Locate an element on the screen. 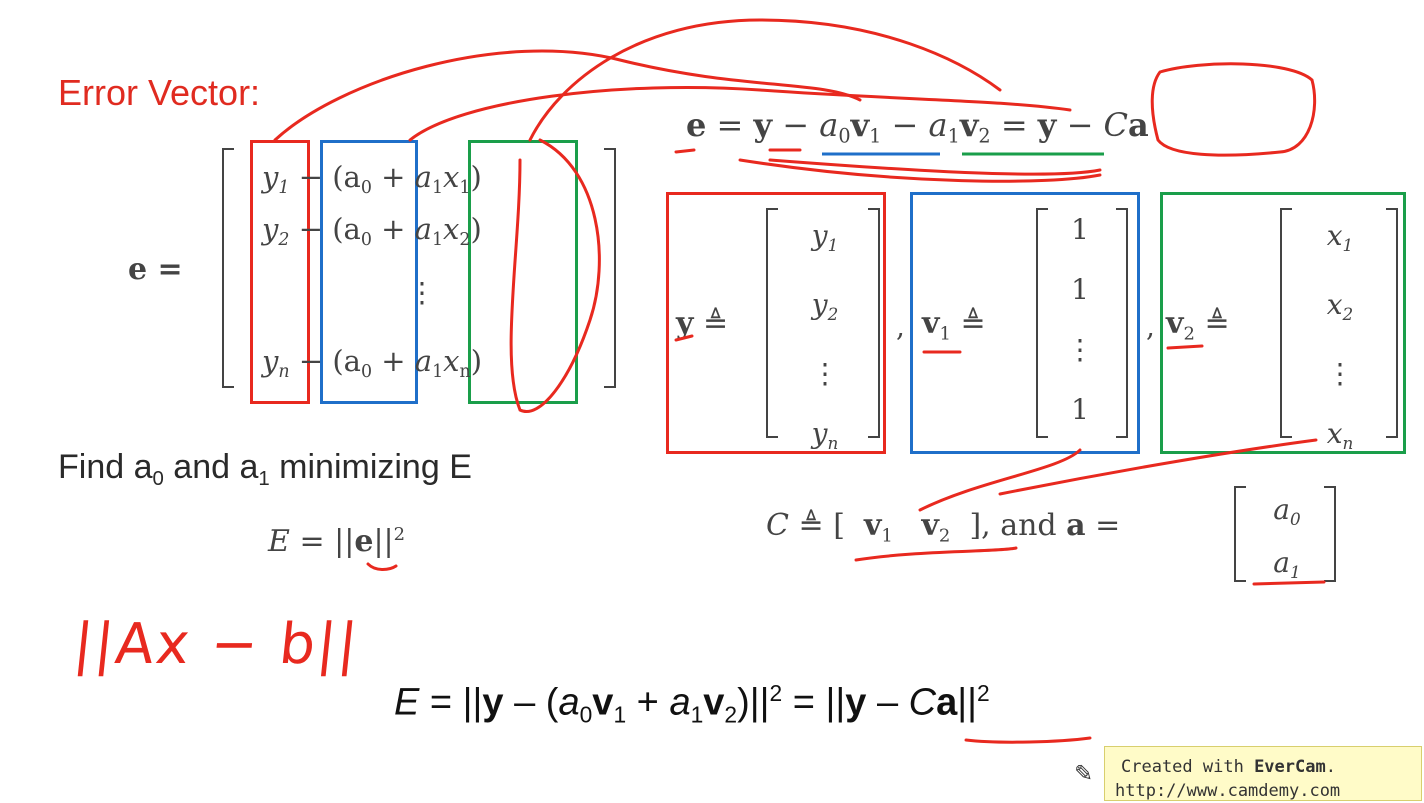  circle-ca is located at coordinates (1233, 109).